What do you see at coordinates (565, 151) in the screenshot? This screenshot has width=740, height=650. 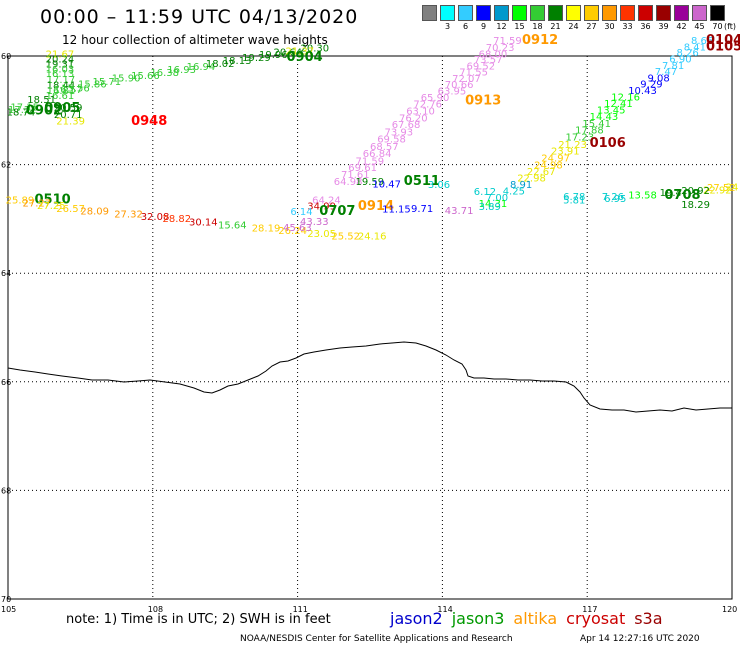 I see `wave-height-value: 23.91` at bounding box center [565, 151].